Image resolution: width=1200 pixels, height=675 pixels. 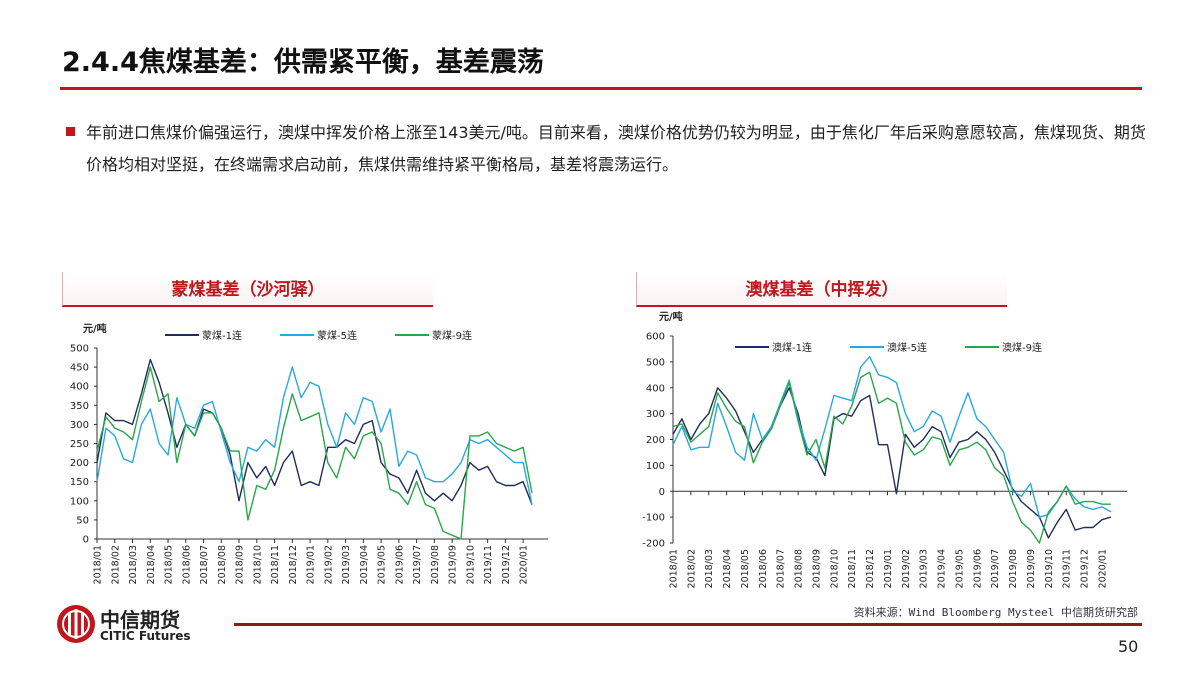 What do you see at coordinates (140, 620) in the screenshot?
I see `logo-text-cn: 中信期货` at bounding box center [140, 620].